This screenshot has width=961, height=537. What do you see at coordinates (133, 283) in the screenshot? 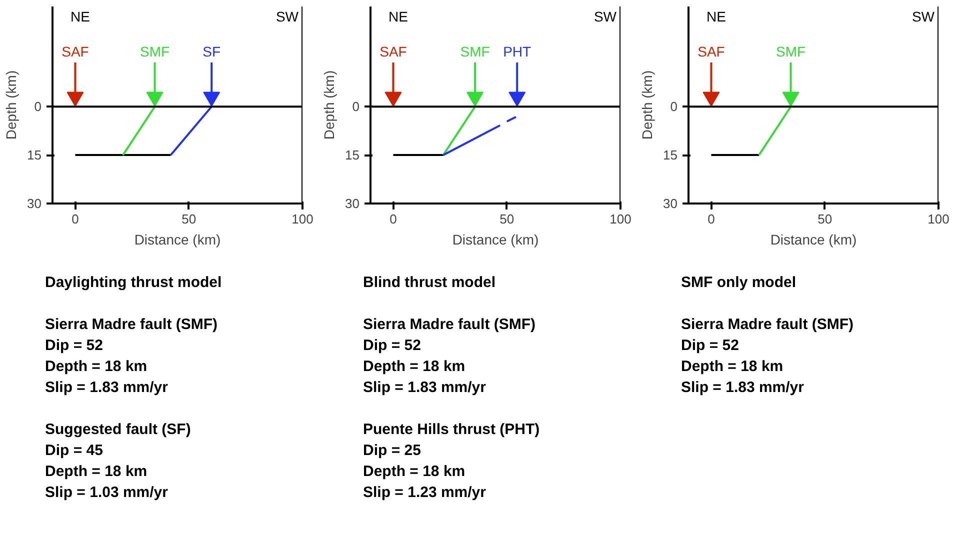
I see `text: Daylighting thrust model` at bounding box center [133, 283].